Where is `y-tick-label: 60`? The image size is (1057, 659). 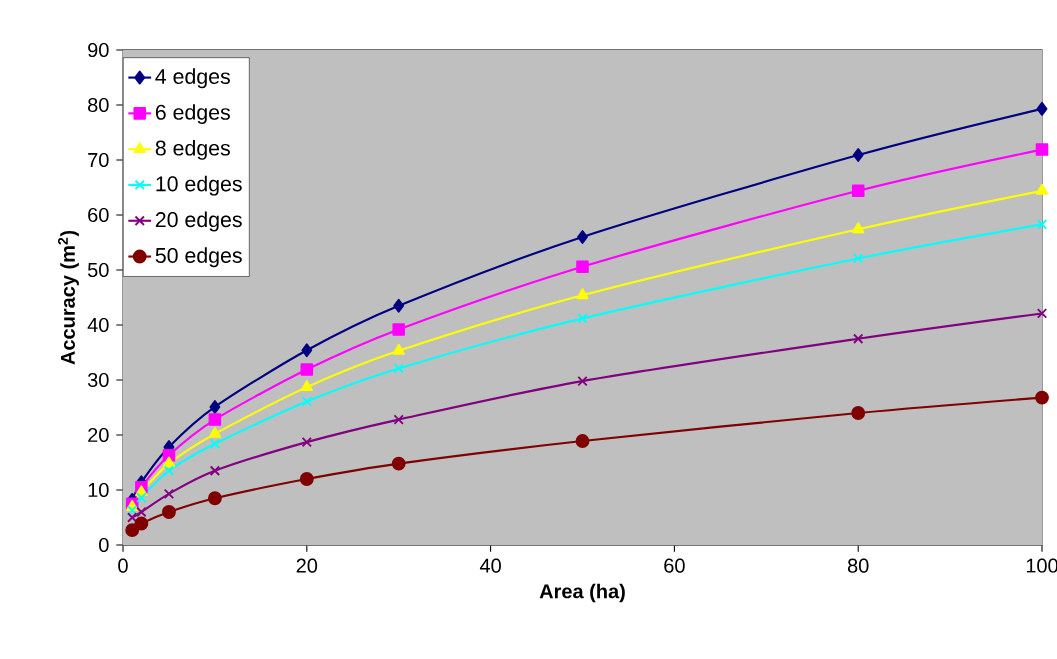
y-tick-label: 60 is located at coordinates (98, 215).